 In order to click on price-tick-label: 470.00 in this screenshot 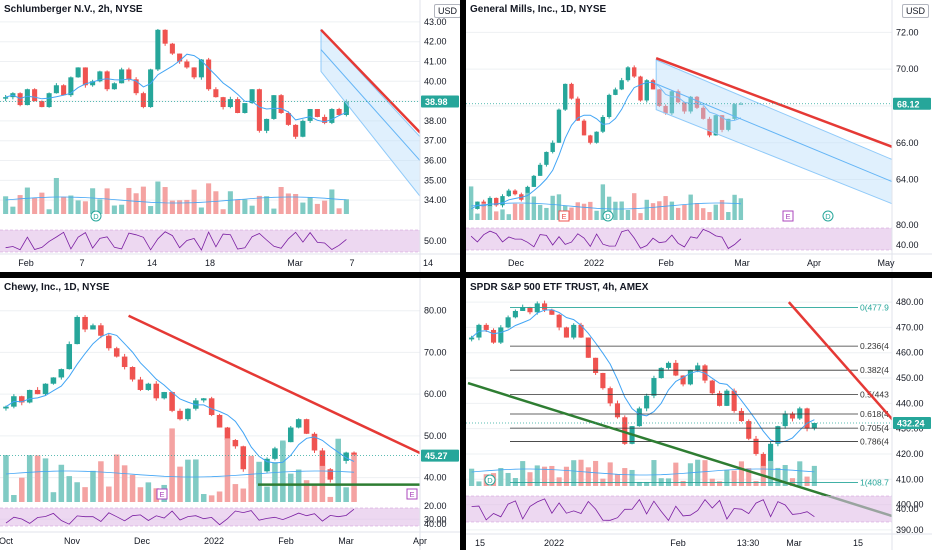, I will do `click(910, 327)`.